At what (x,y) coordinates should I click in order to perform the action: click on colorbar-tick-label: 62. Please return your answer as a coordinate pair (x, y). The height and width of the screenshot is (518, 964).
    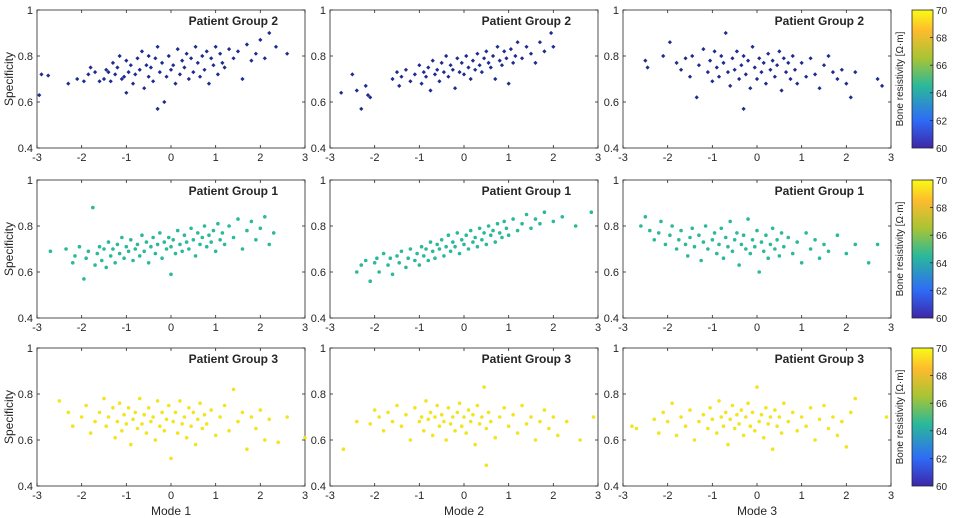
    Looking at the image, I should click on (942, 459).